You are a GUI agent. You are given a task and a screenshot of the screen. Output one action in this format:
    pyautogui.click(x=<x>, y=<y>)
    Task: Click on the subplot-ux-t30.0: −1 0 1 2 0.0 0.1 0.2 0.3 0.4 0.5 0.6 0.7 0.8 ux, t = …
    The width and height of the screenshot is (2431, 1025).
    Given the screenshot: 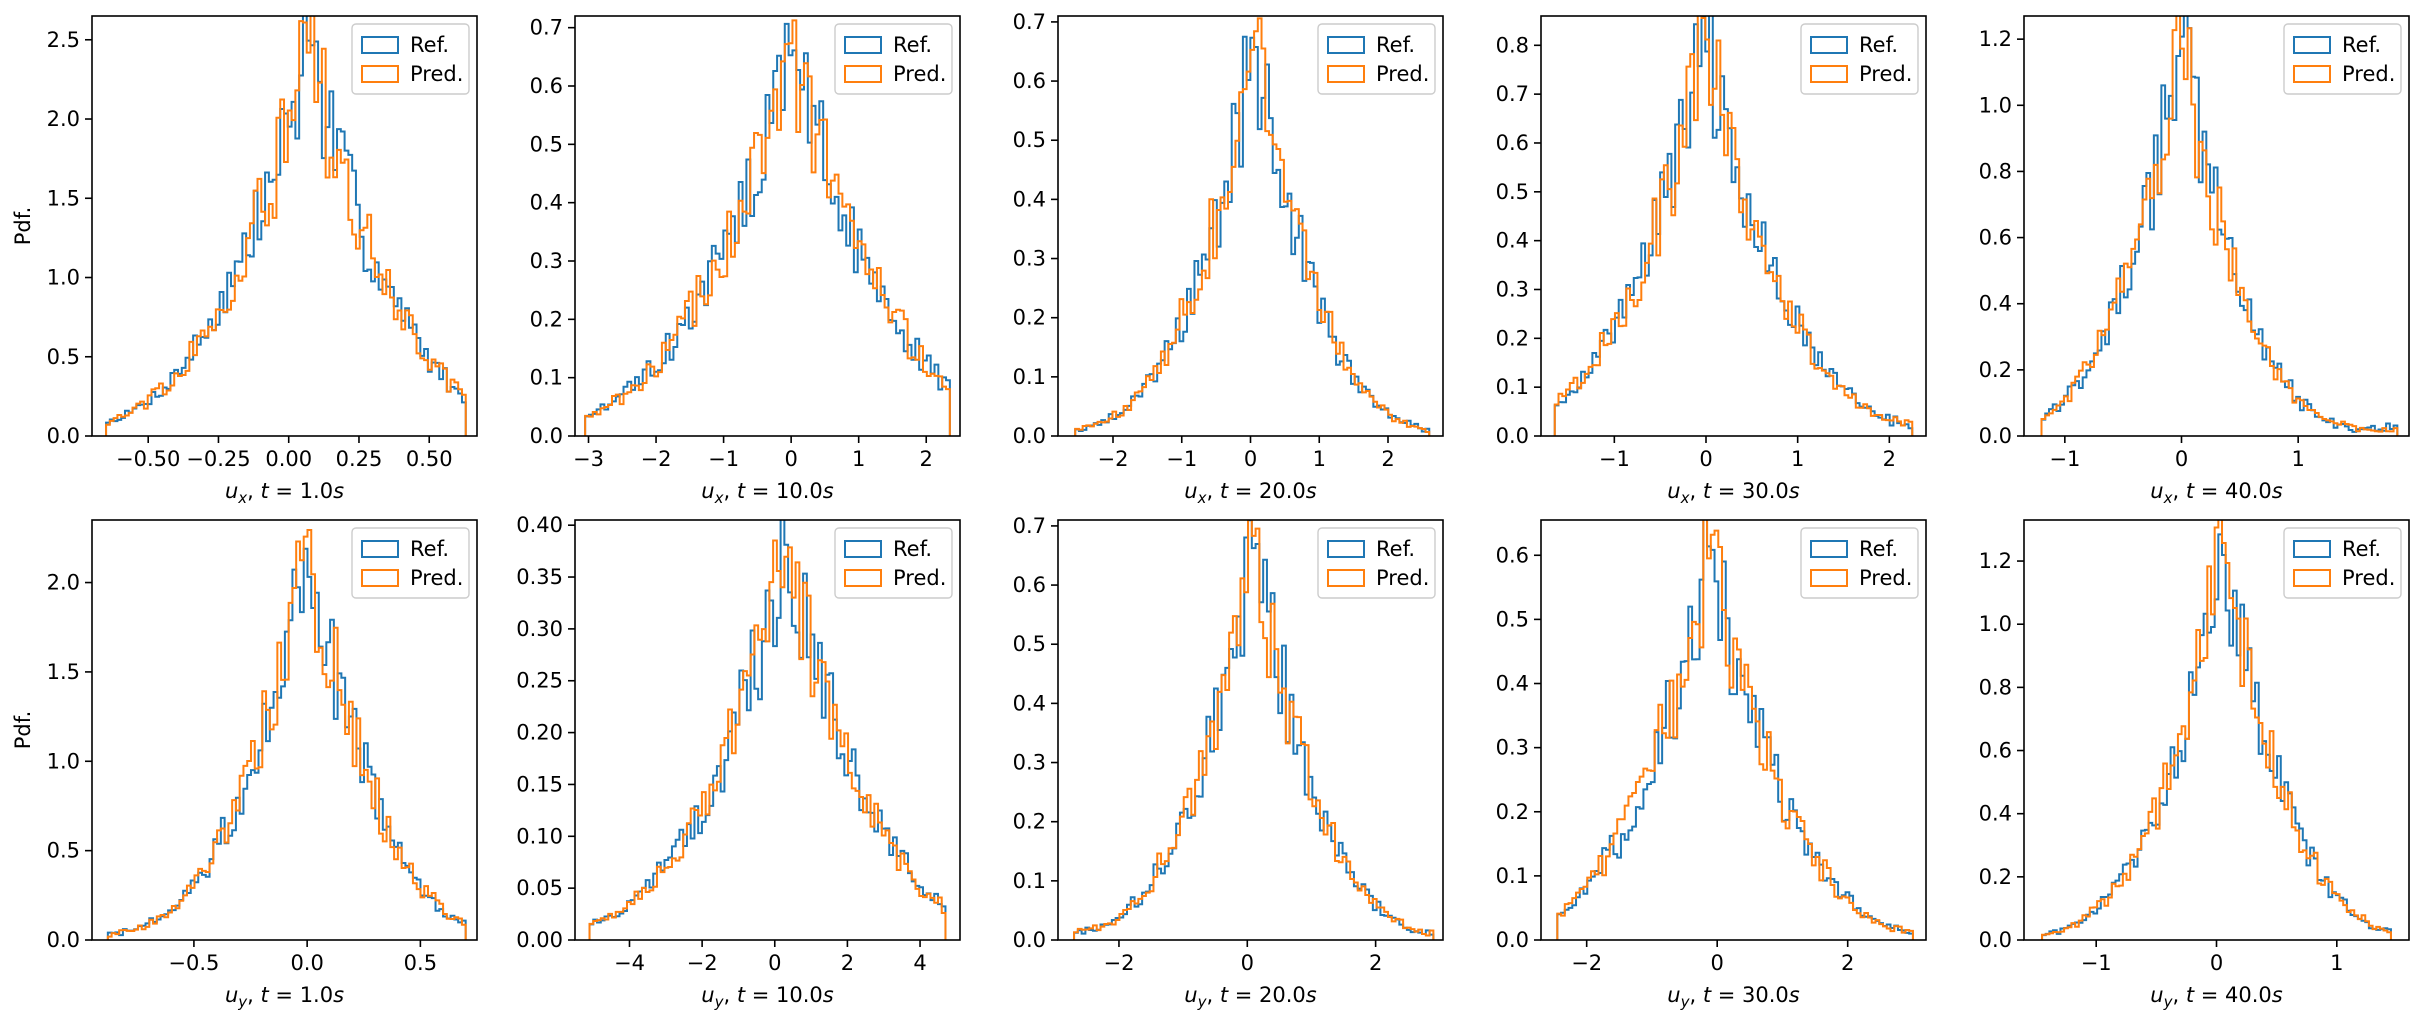 What is the action you would take?
    pyautogui.click(x=1711, y=261)
    